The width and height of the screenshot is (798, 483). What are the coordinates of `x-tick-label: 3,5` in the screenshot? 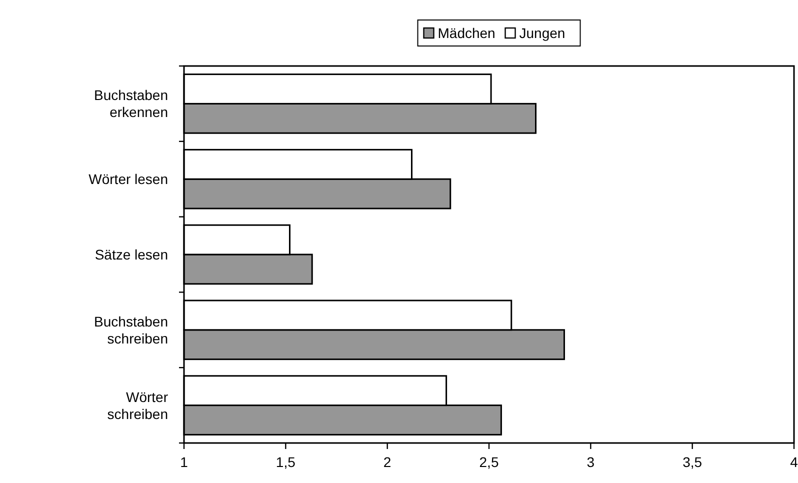 It's located at (692, 462).